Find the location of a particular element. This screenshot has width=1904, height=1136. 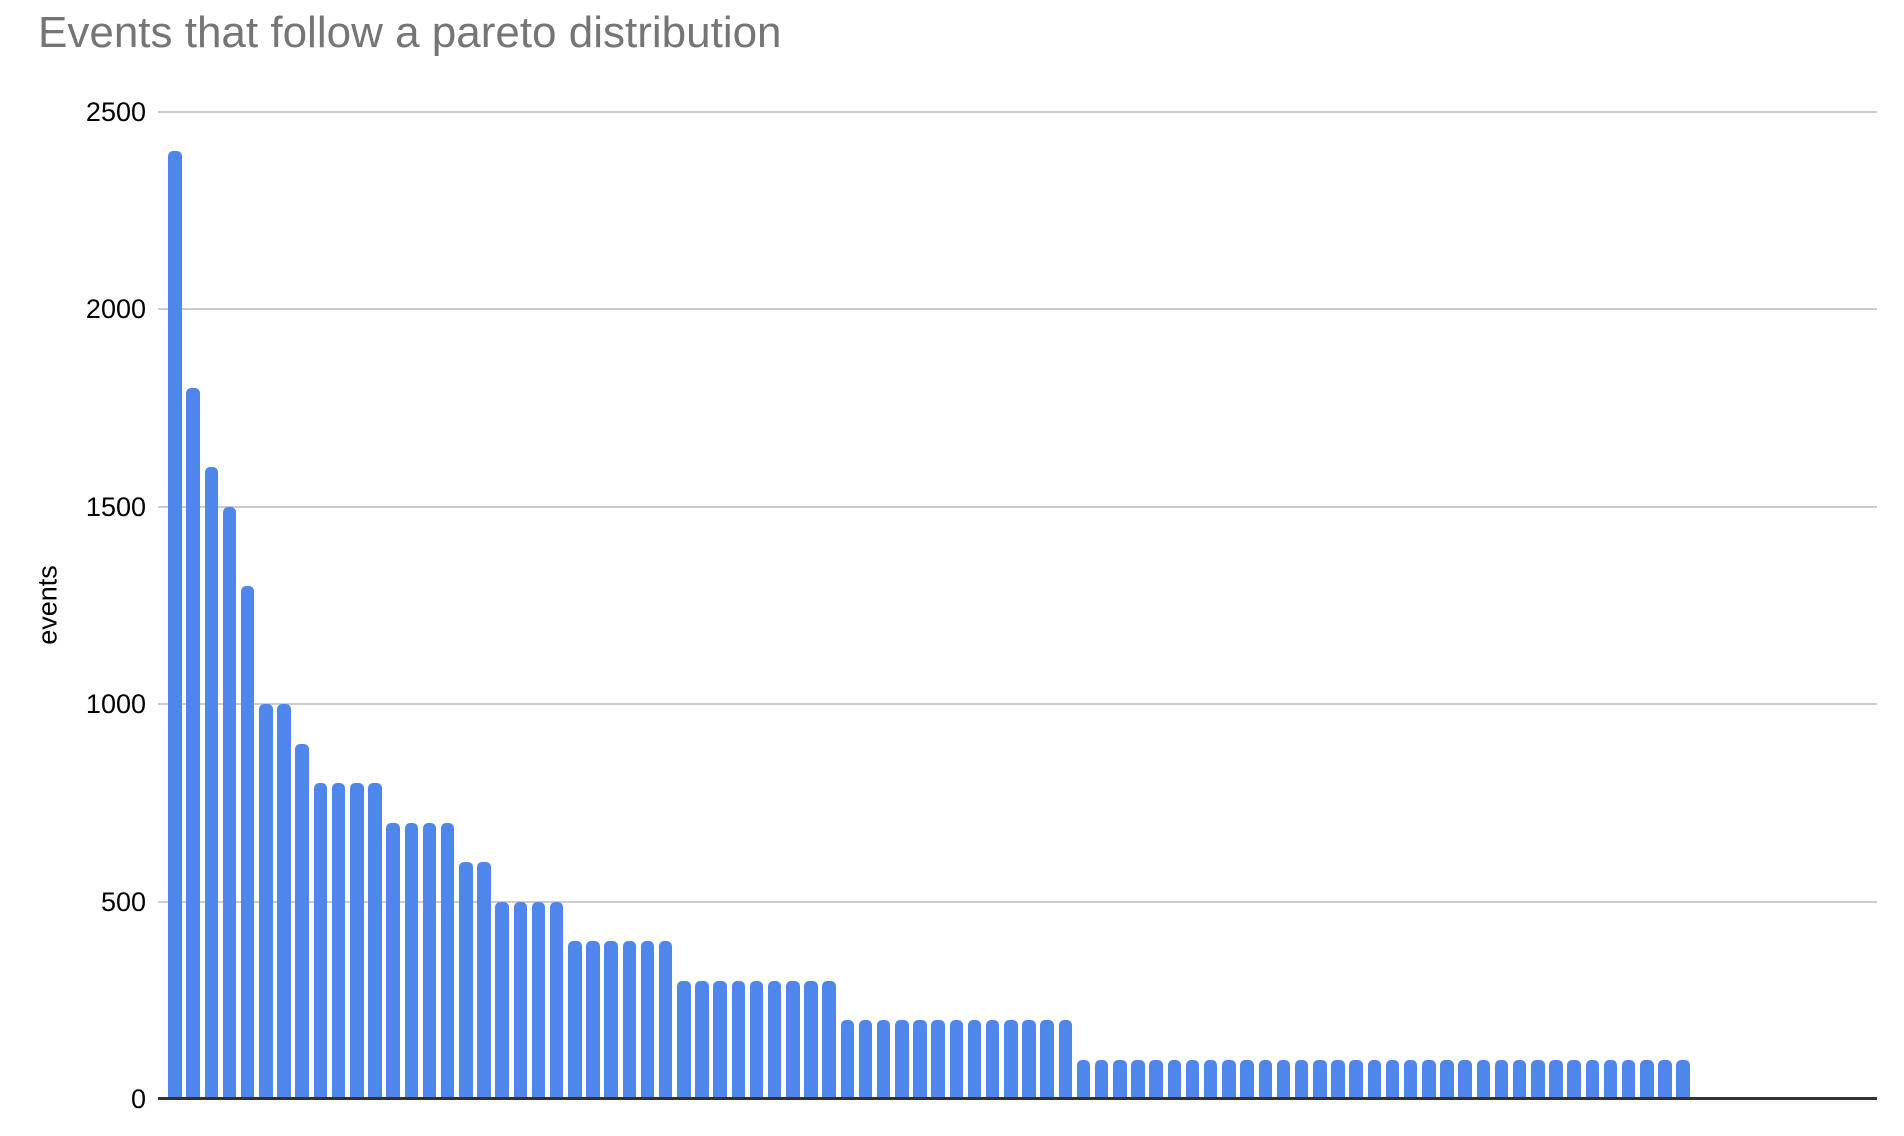

chart-title: Events that follow a pareto distribution is located at coordinates (410, 32).